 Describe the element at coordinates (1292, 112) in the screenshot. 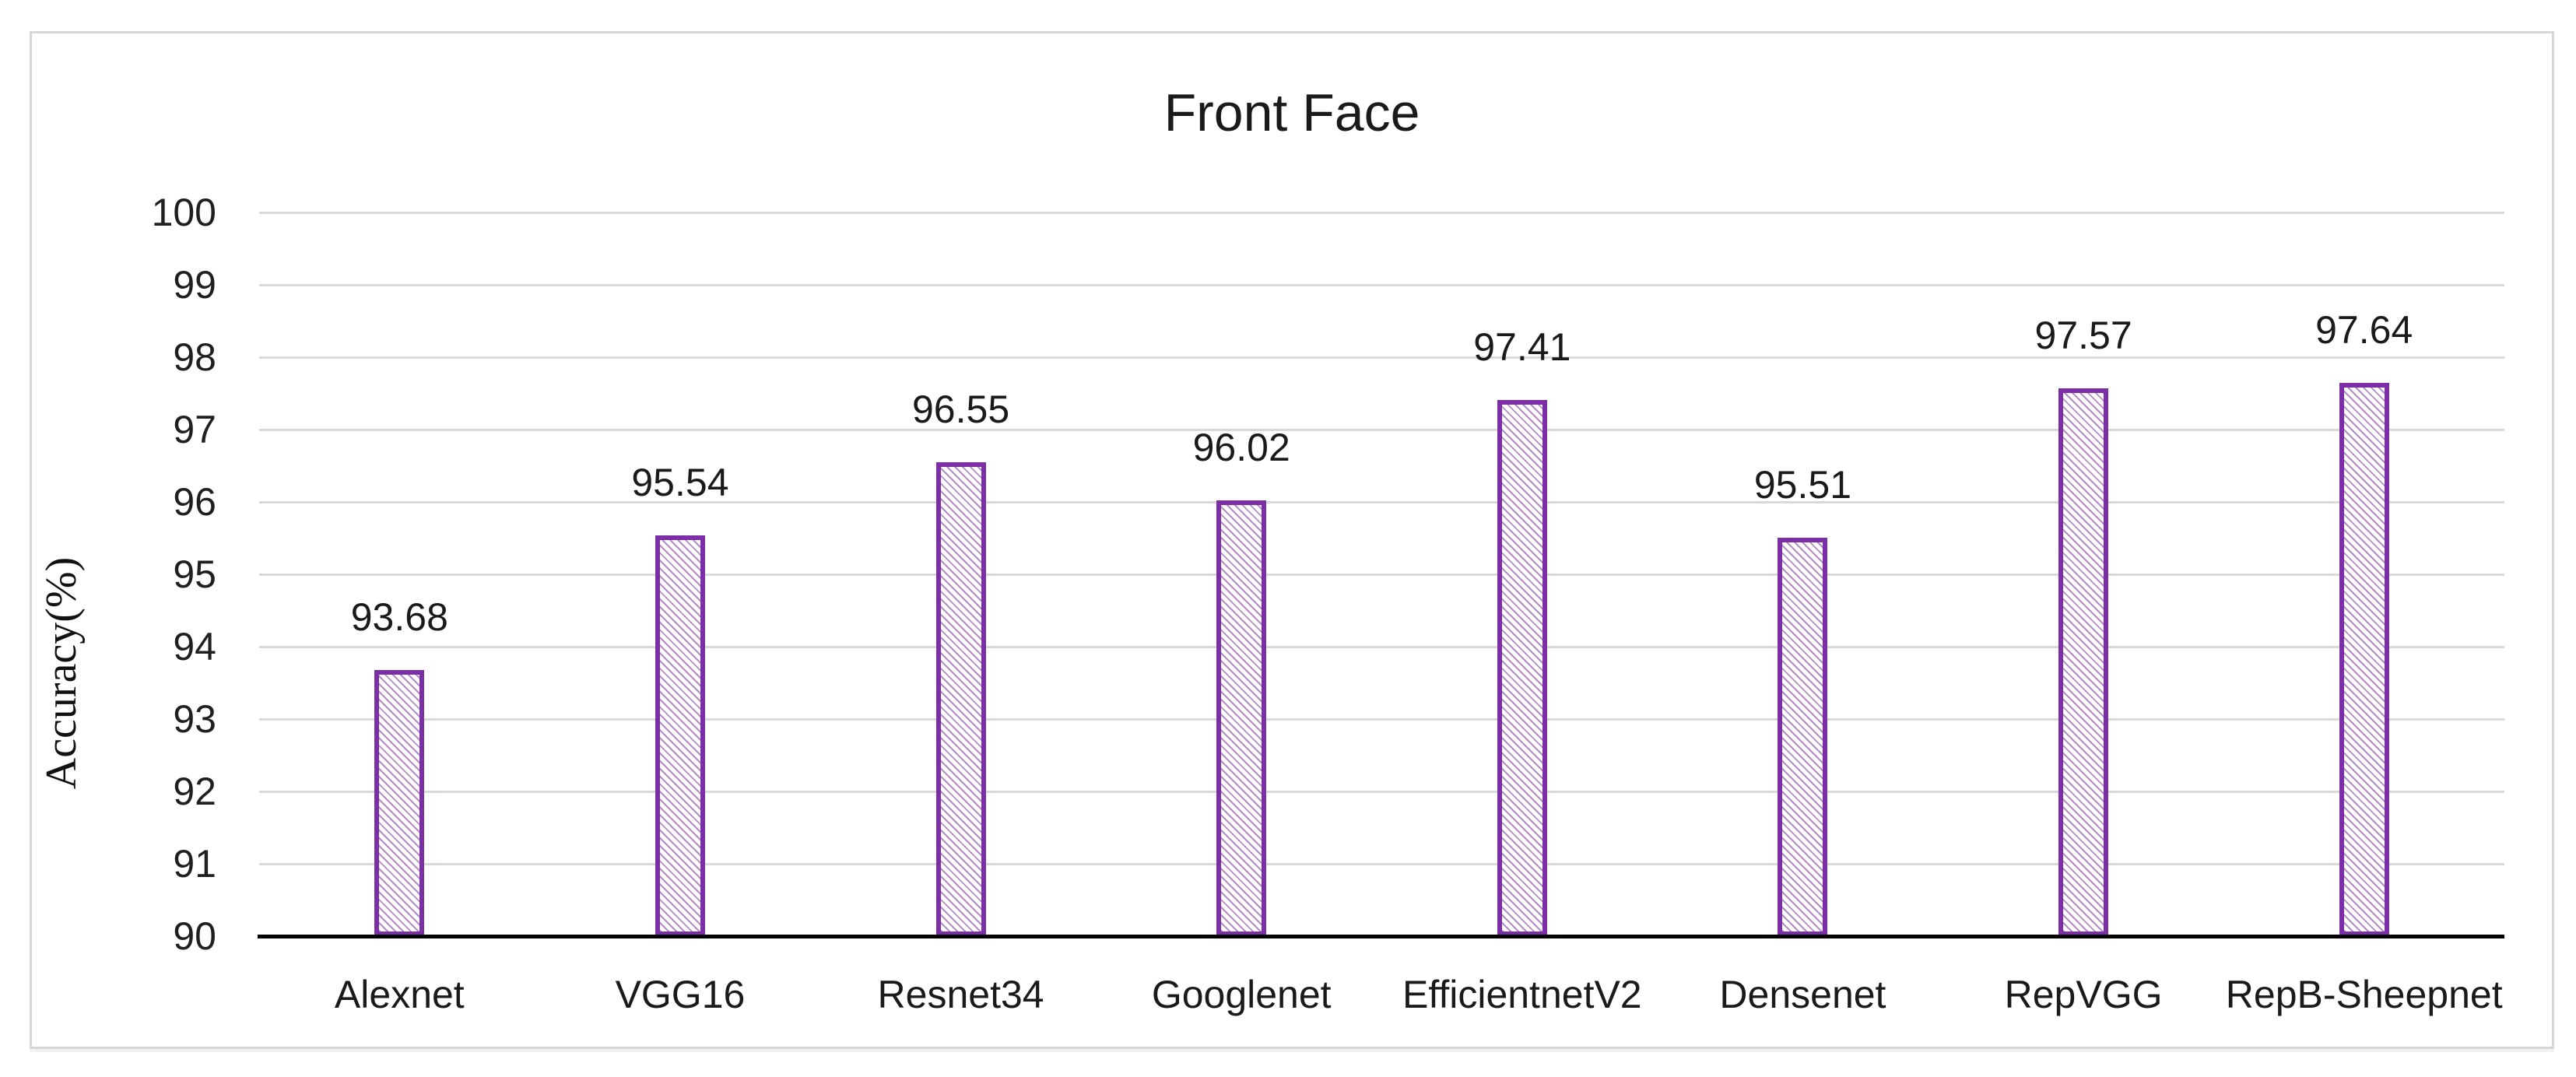

I see `chart-title: Front Face` at that location.